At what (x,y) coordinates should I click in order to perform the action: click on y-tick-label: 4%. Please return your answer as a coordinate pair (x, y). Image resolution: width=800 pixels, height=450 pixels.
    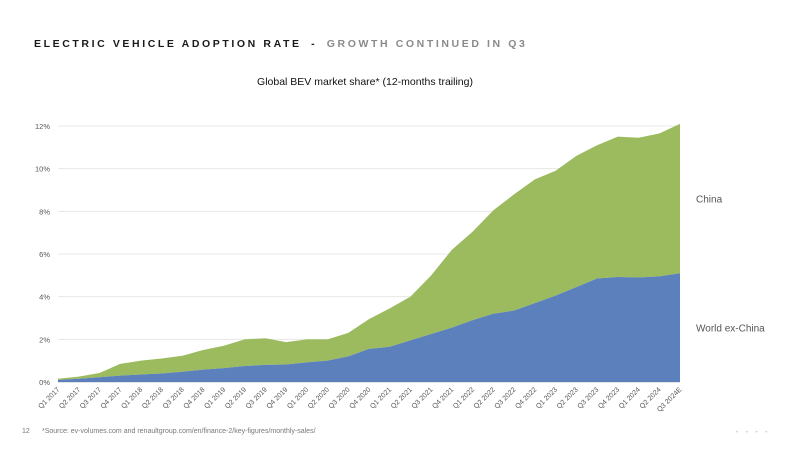
    Looking at the image, I should click on (44, 297).